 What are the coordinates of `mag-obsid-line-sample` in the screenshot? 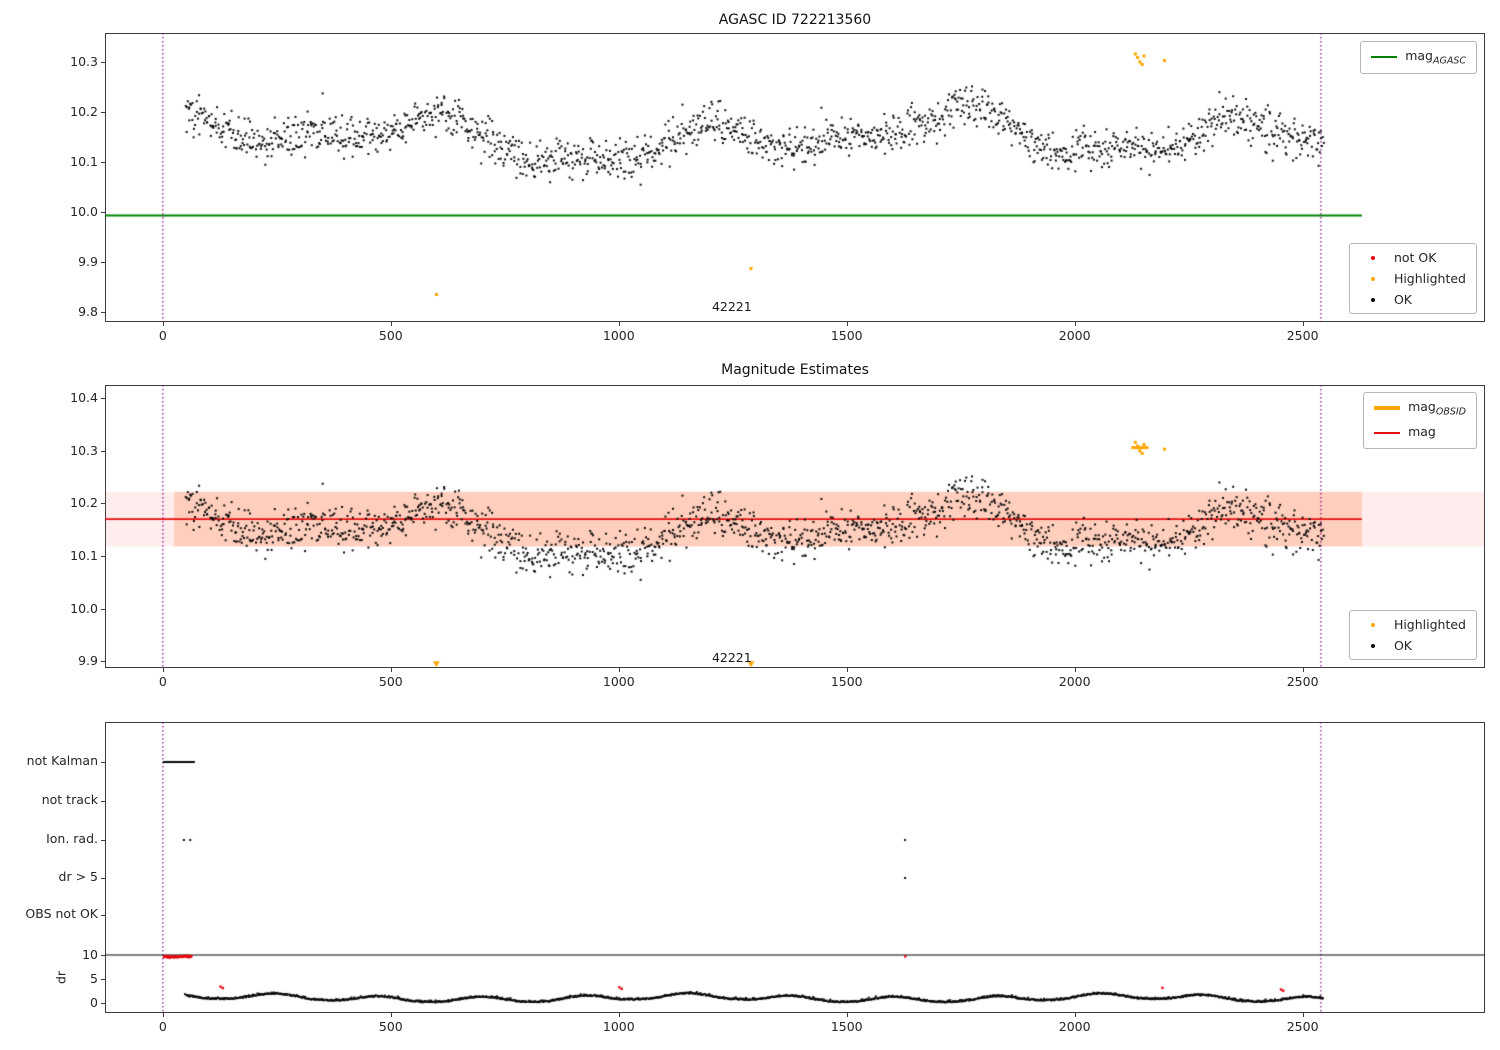 It's located at (1387, 408).